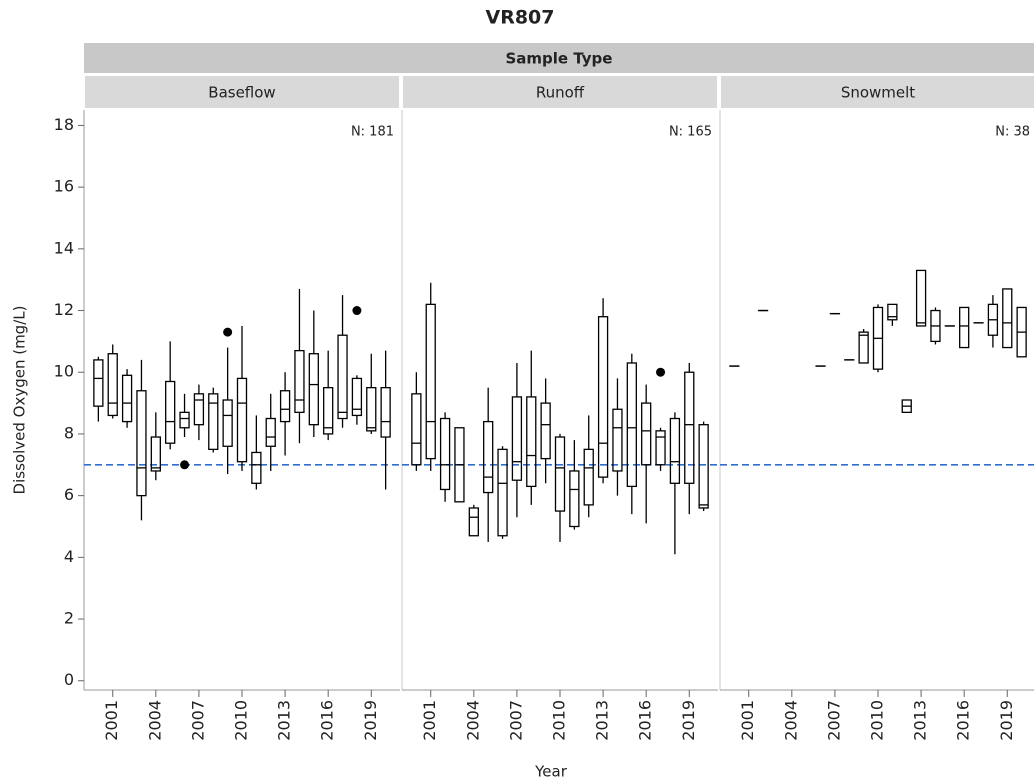 This screenshot has width=1034, height=783. I want to click on y-tick-label: 10, so click(64, 371).